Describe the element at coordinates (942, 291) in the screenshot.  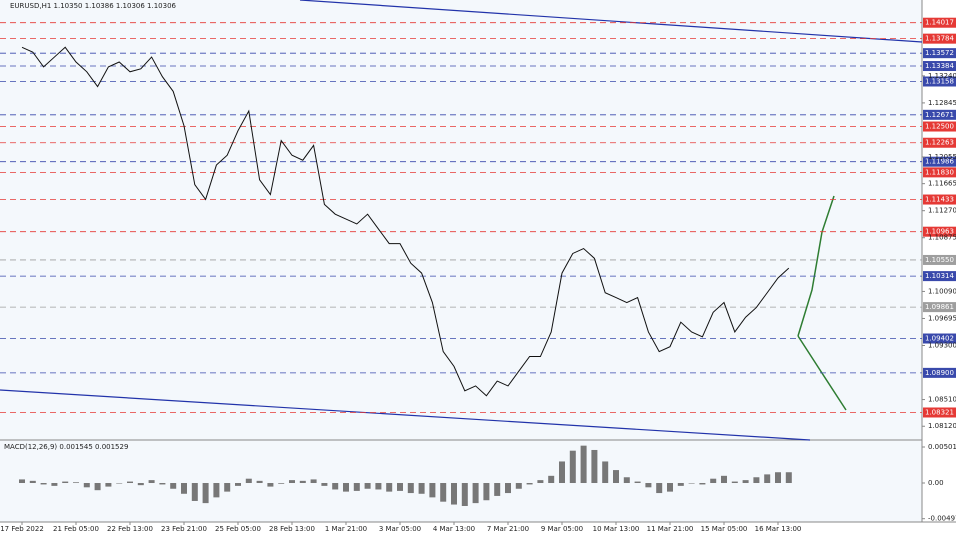
I see `y-tick-label: 1.10090` at that location.